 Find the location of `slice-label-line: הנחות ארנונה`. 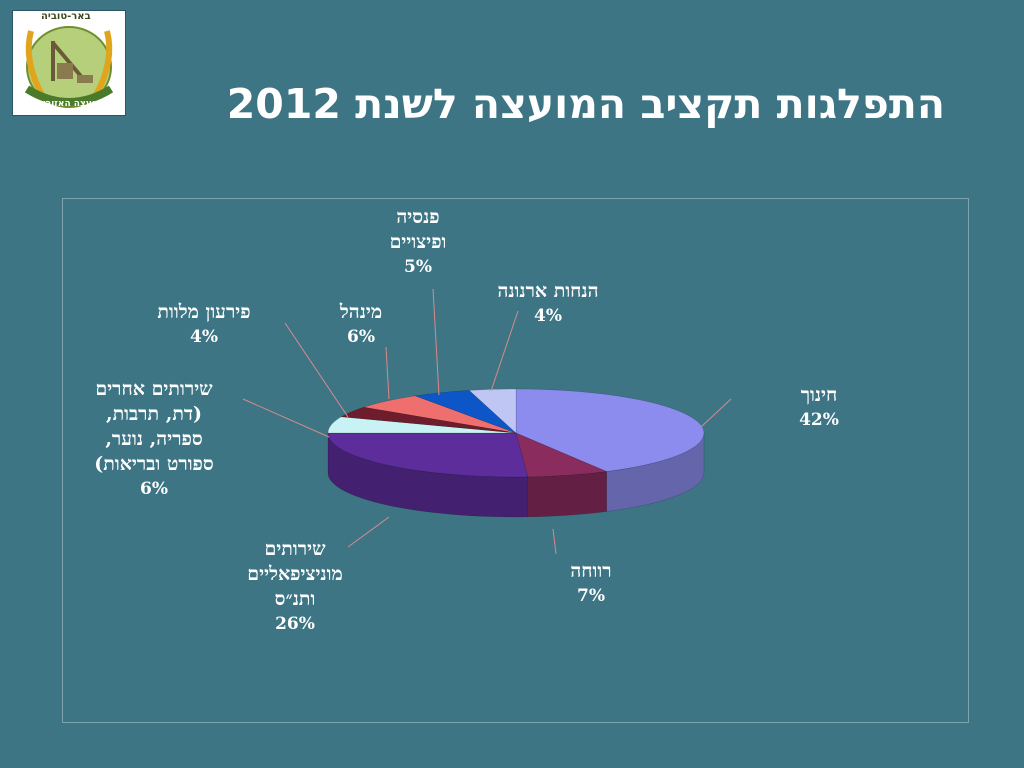

slice-label-line: הנחות ארנונה is located at coordinates (548, 291).